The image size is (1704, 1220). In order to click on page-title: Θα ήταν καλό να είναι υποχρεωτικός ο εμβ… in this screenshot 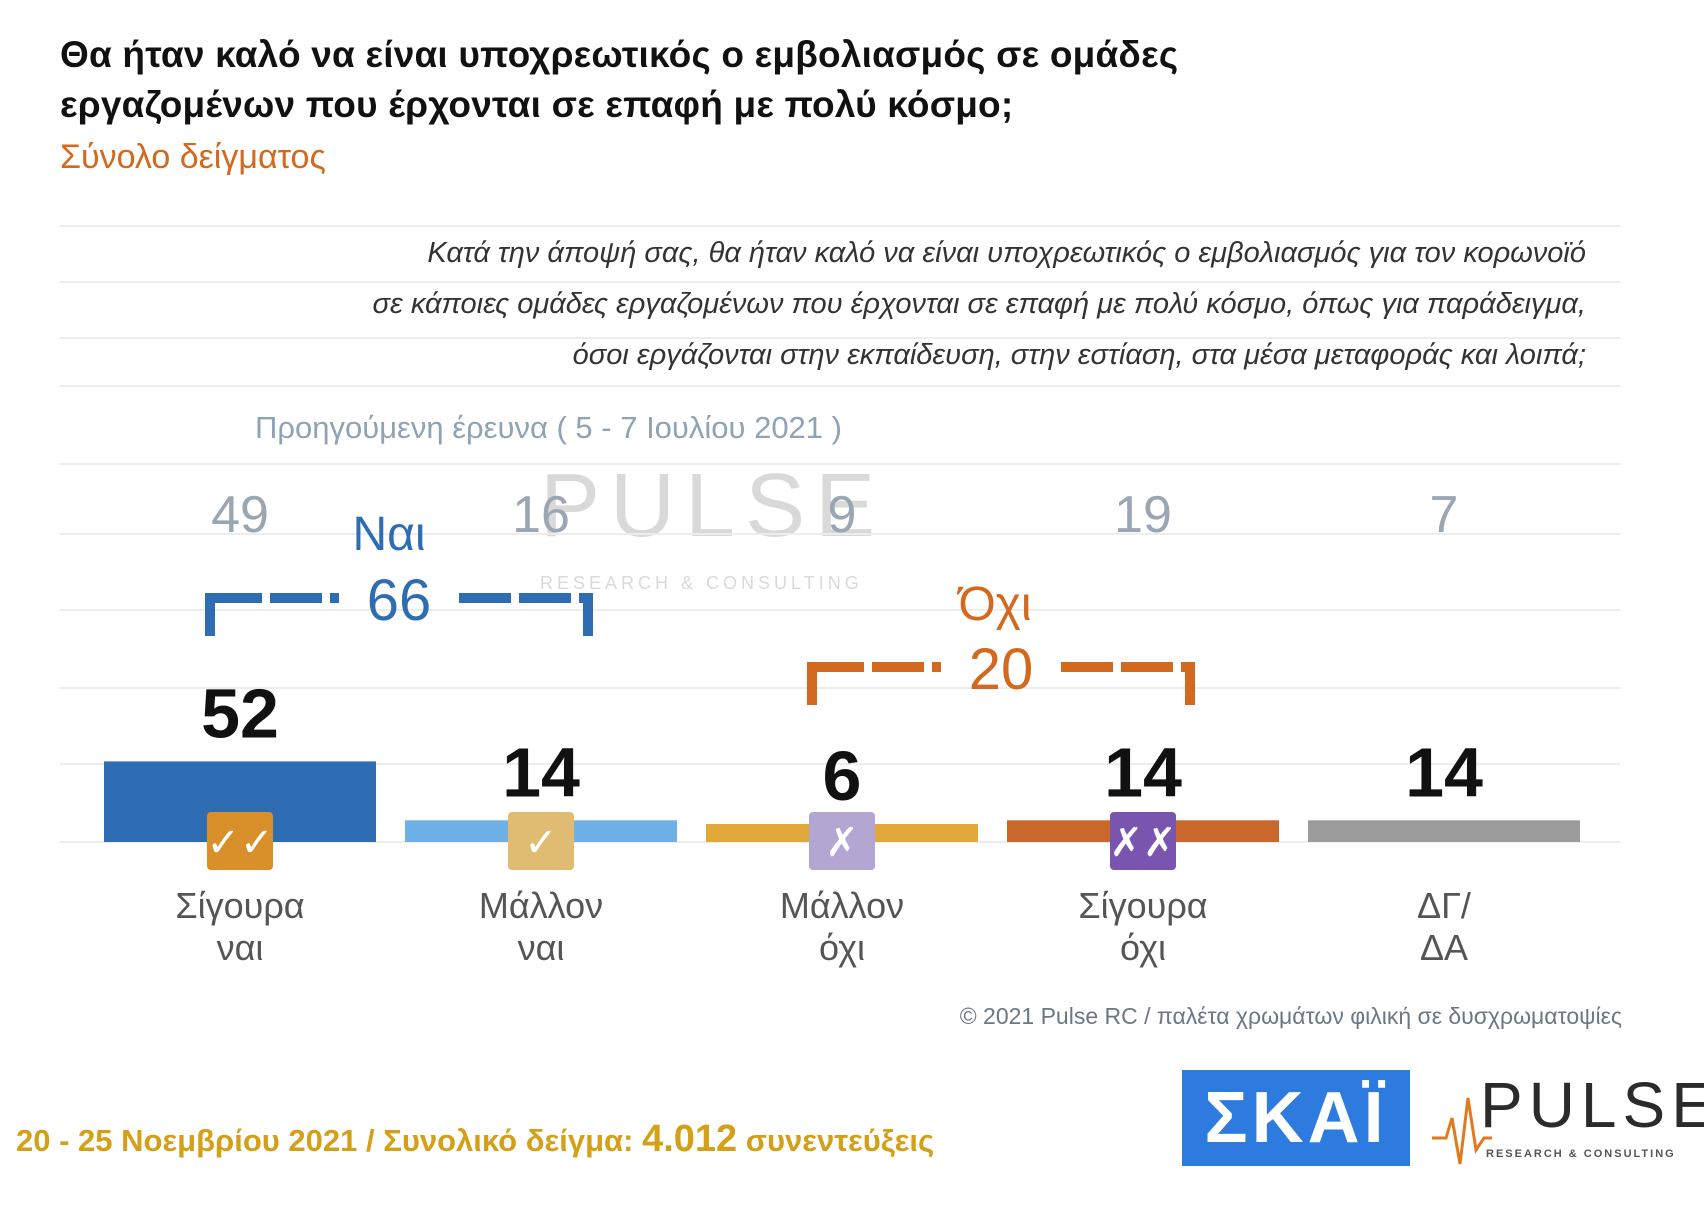, I will do `click(619, 79)`.